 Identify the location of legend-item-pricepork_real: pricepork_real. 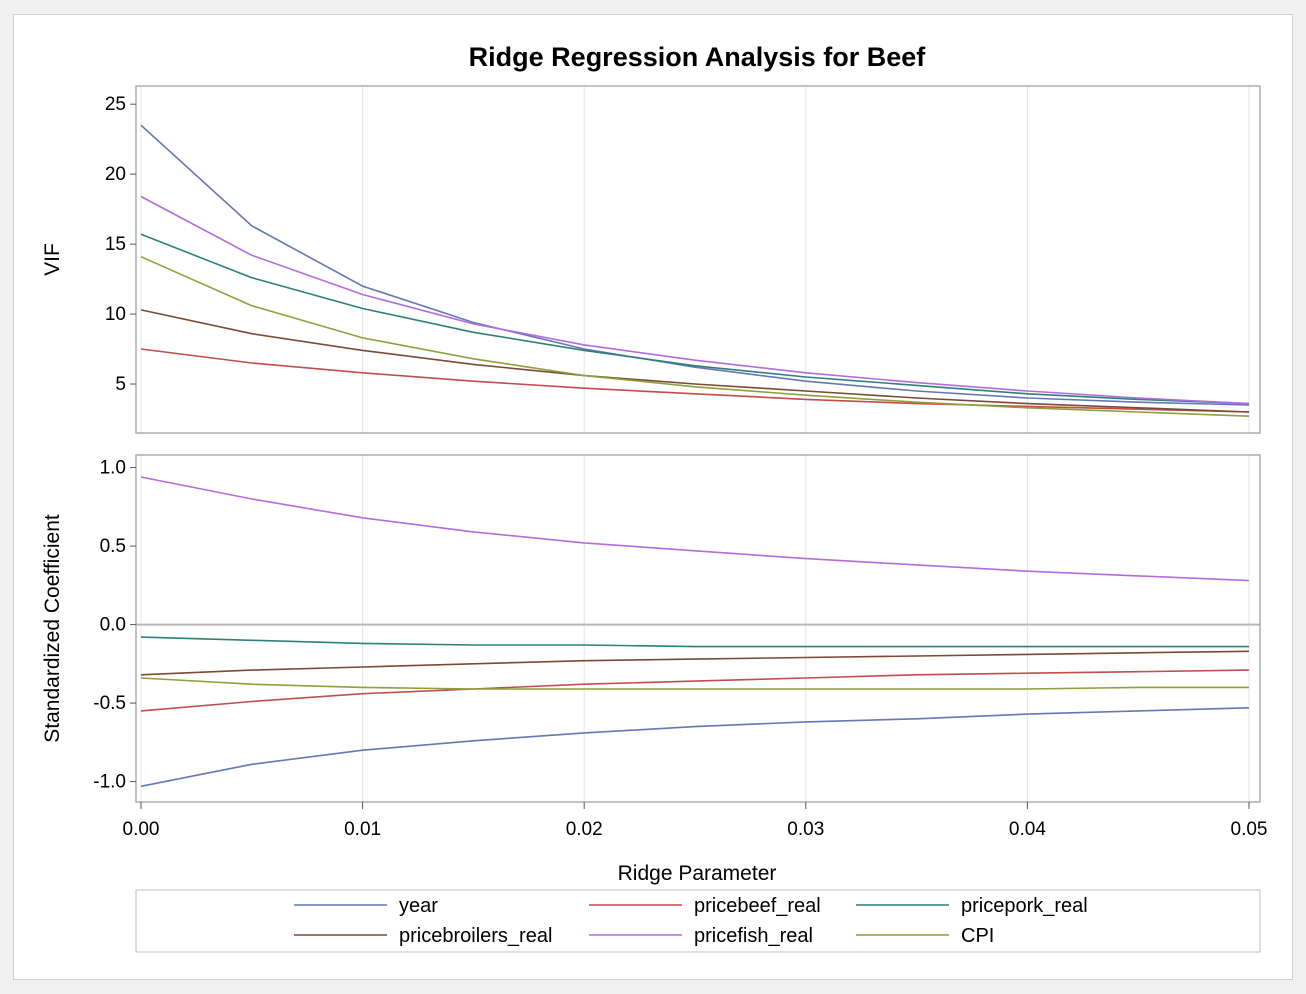
(972, 906).